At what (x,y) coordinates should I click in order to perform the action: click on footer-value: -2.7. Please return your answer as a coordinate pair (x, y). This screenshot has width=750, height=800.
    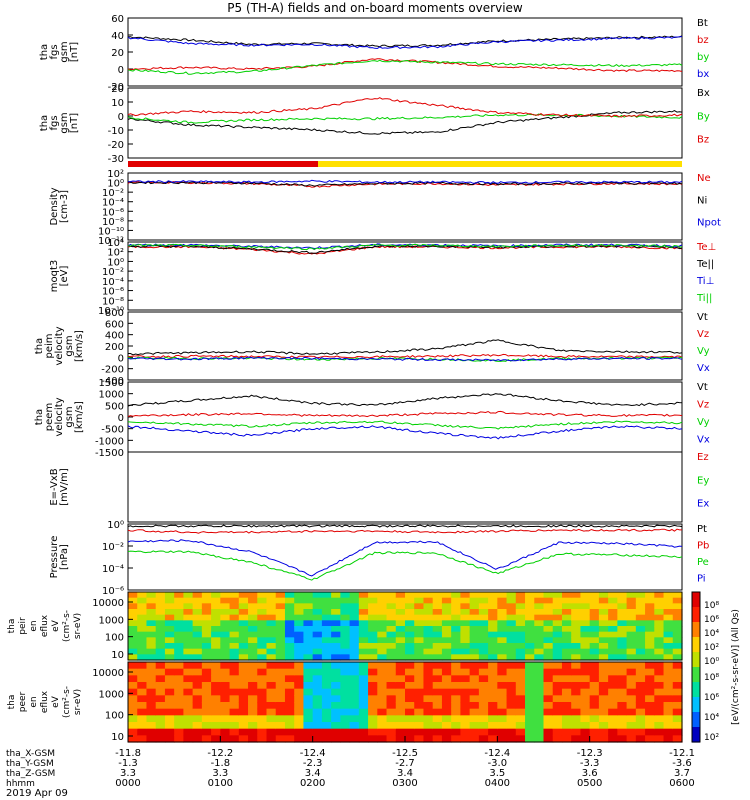
    Looking at the image, I should click on (405, 763).